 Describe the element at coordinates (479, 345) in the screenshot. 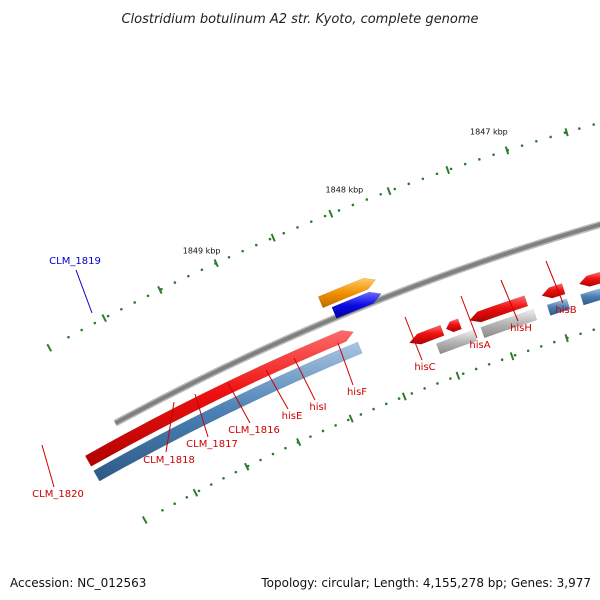

I see `gene-label-hisa: hisA` at that location.